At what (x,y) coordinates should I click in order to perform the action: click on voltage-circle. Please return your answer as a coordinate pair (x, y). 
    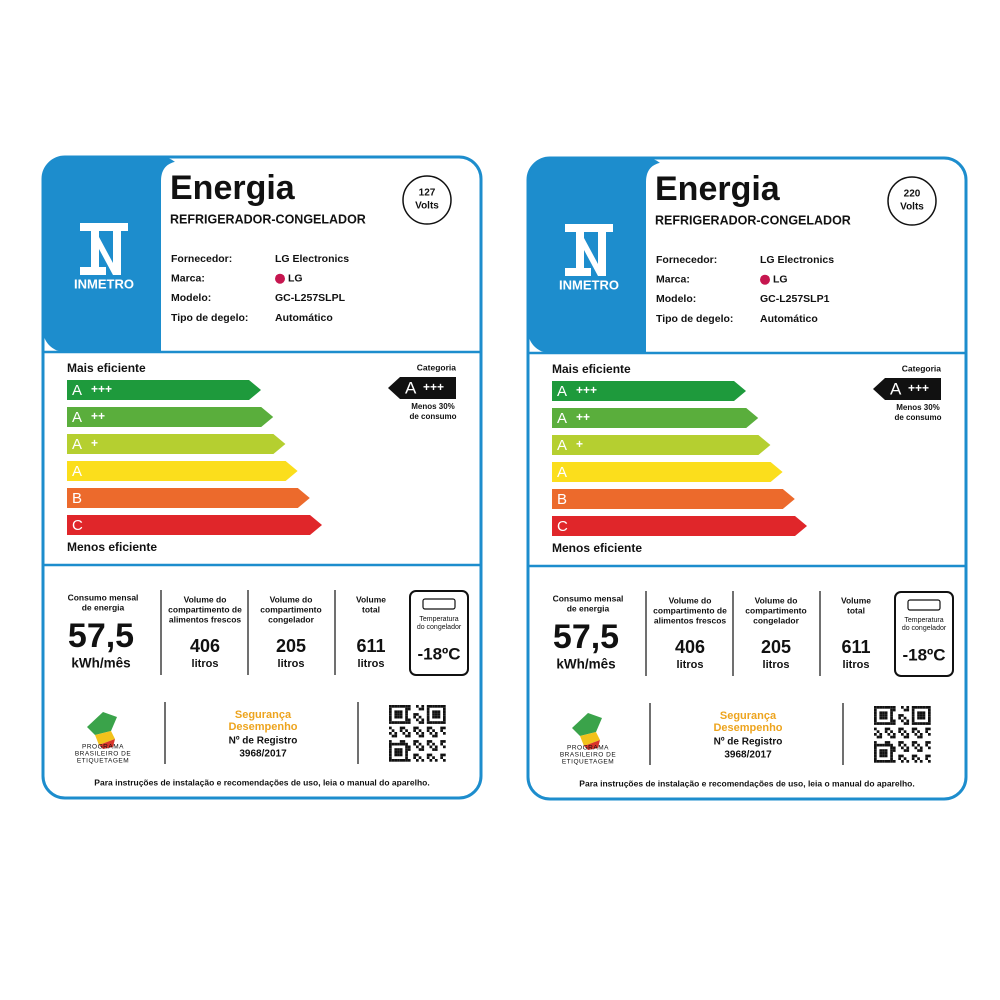
    Looking at the image, I should click on (912, 201).